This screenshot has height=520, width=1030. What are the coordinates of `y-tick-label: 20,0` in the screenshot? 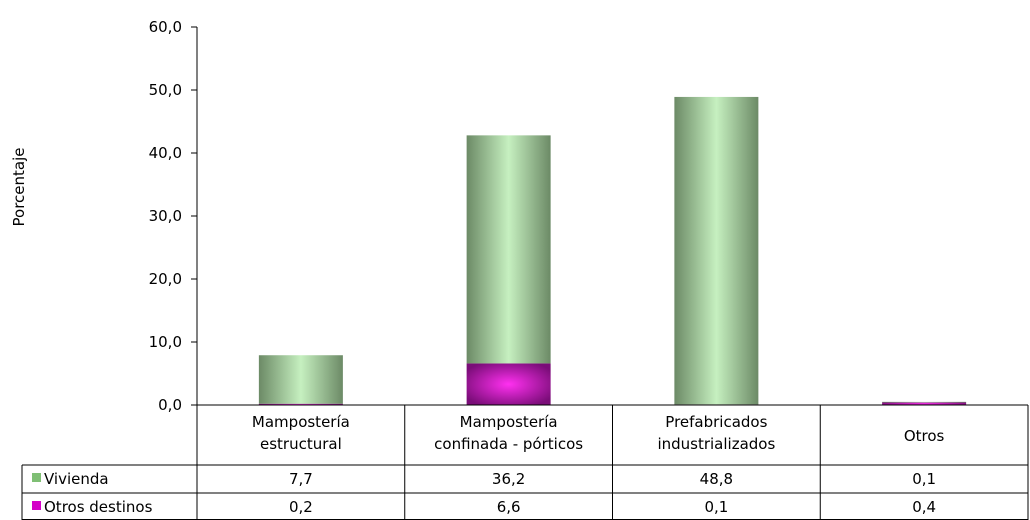 It's located at (165, 279).